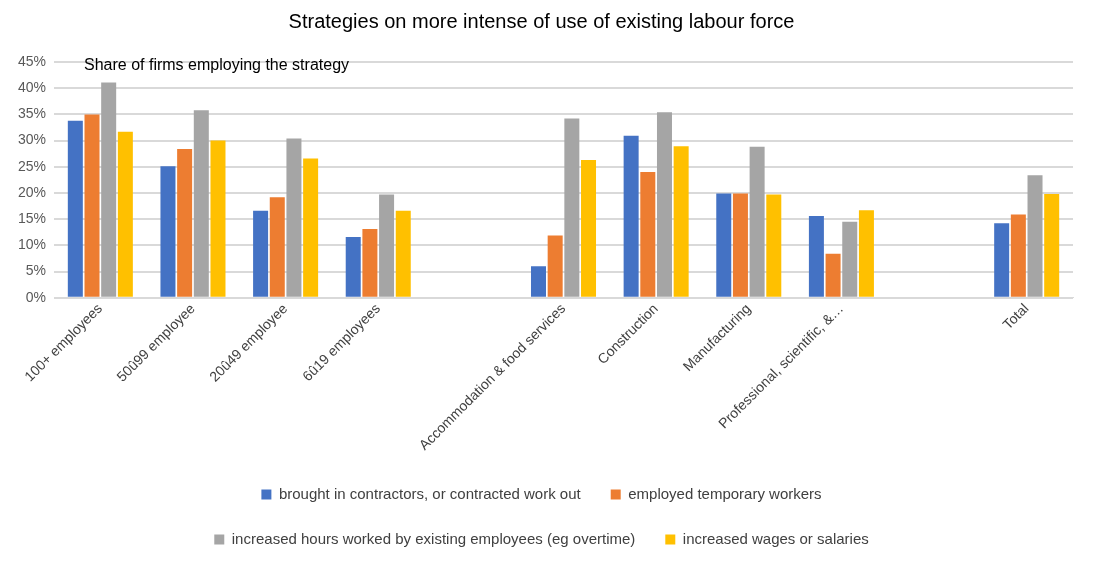 This screenshot has height=567, width=1103. Describe the element at coordinates (36, 270) in the screenshot. I see `y-tick-label: 5%` at that location.